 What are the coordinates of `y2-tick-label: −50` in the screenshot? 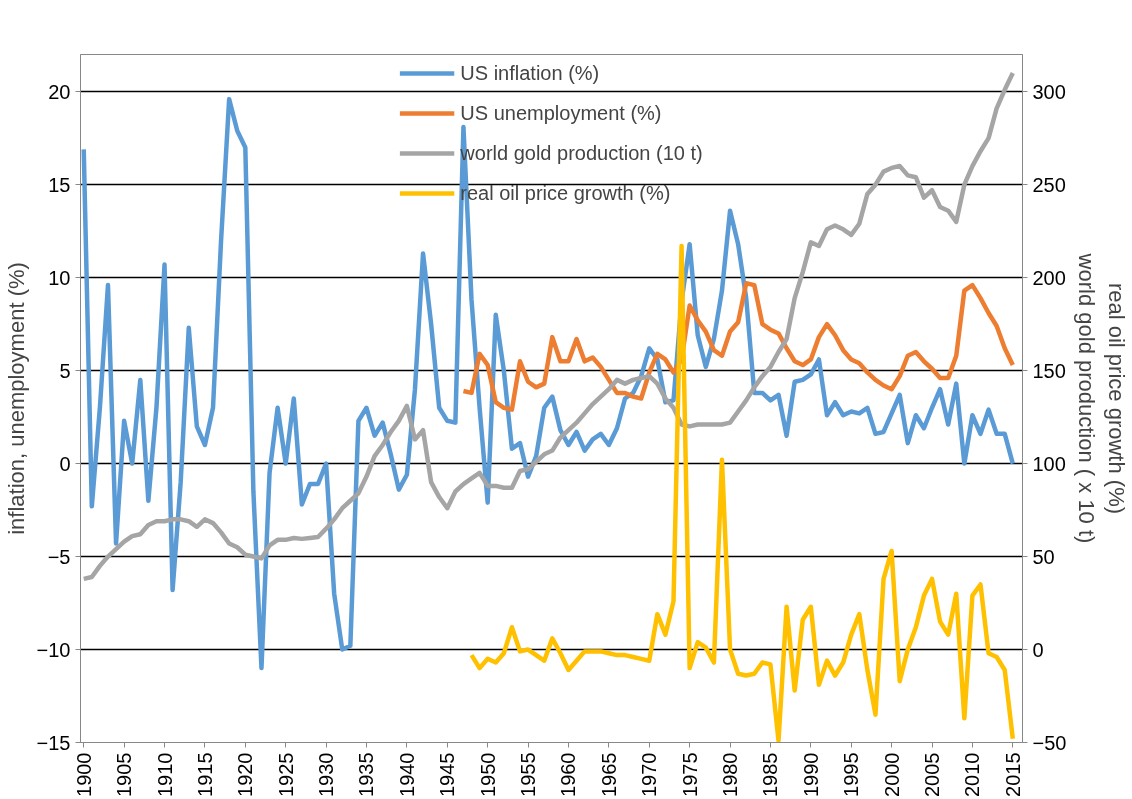 It's located at (1049, 742).